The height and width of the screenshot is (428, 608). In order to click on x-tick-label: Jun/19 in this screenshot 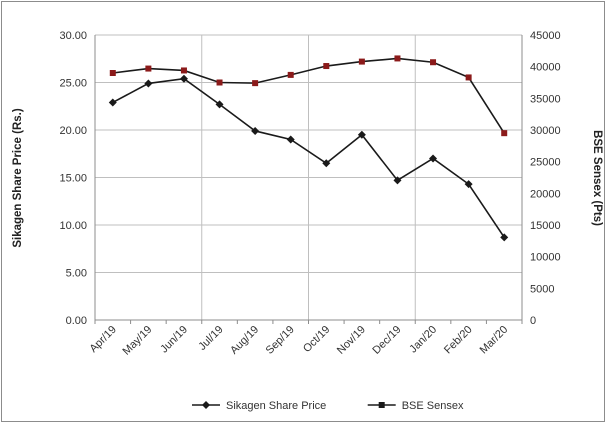, I will do `click(174, 340)`.